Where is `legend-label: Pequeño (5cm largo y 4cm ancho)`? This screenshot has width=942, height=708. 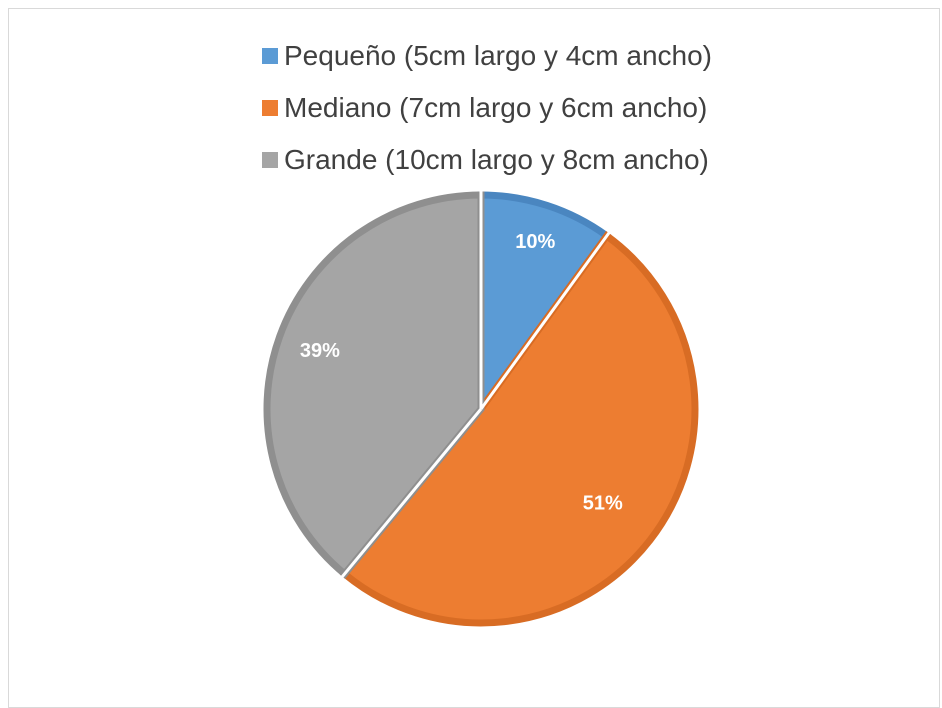 legend-label: Pequeño (5cm largo y 4cm ancho) is located at coordinates (498, 55).